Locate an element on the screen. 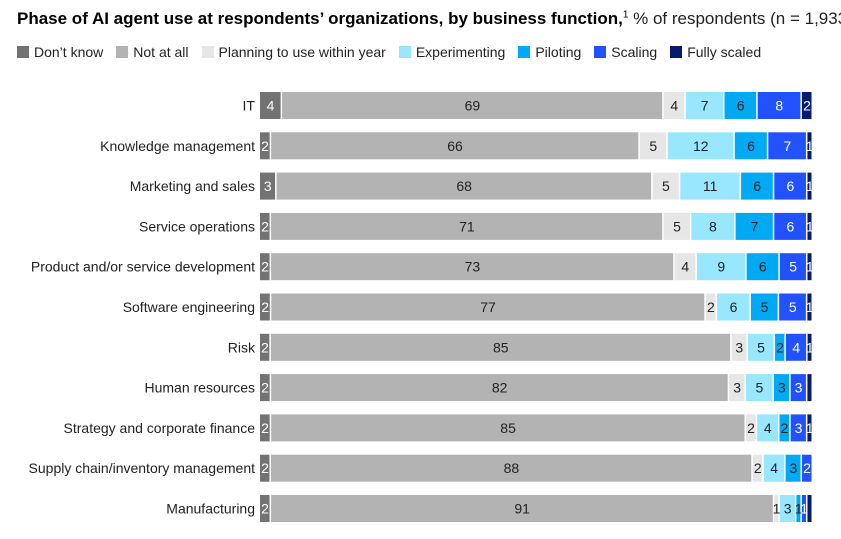  legend-item: Experimenting is located at coordinates (452, 52).